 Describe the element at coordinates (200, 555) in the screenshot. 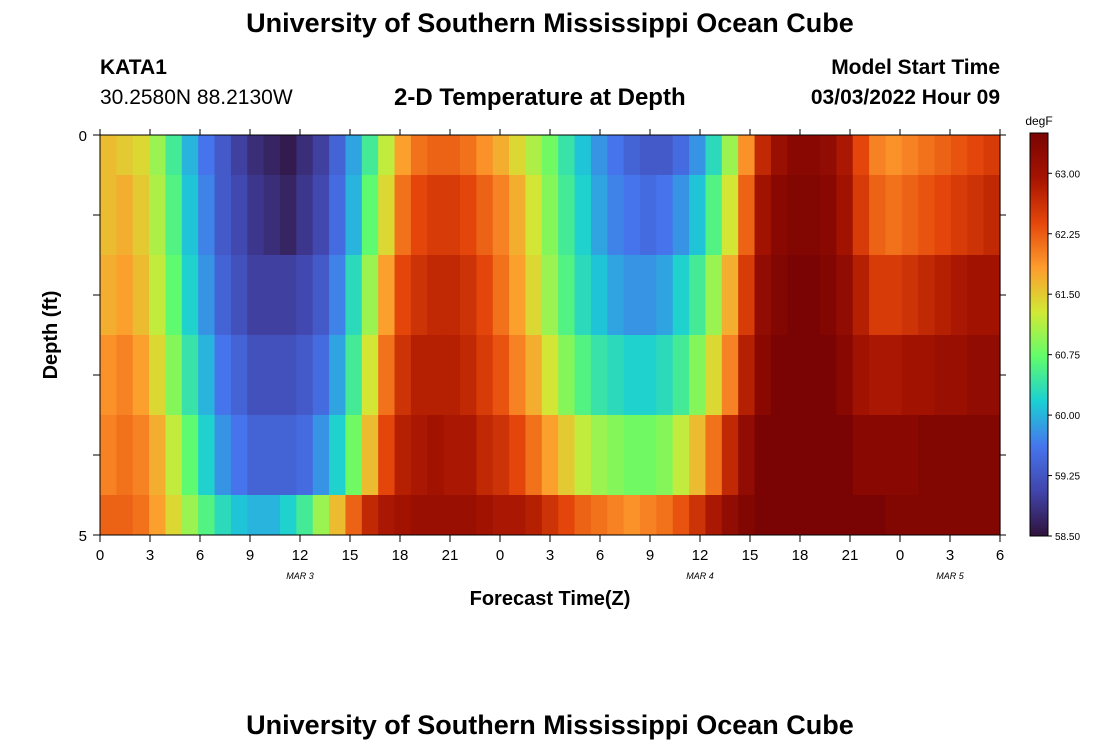

I see `x-tick-label: 6` at that location.